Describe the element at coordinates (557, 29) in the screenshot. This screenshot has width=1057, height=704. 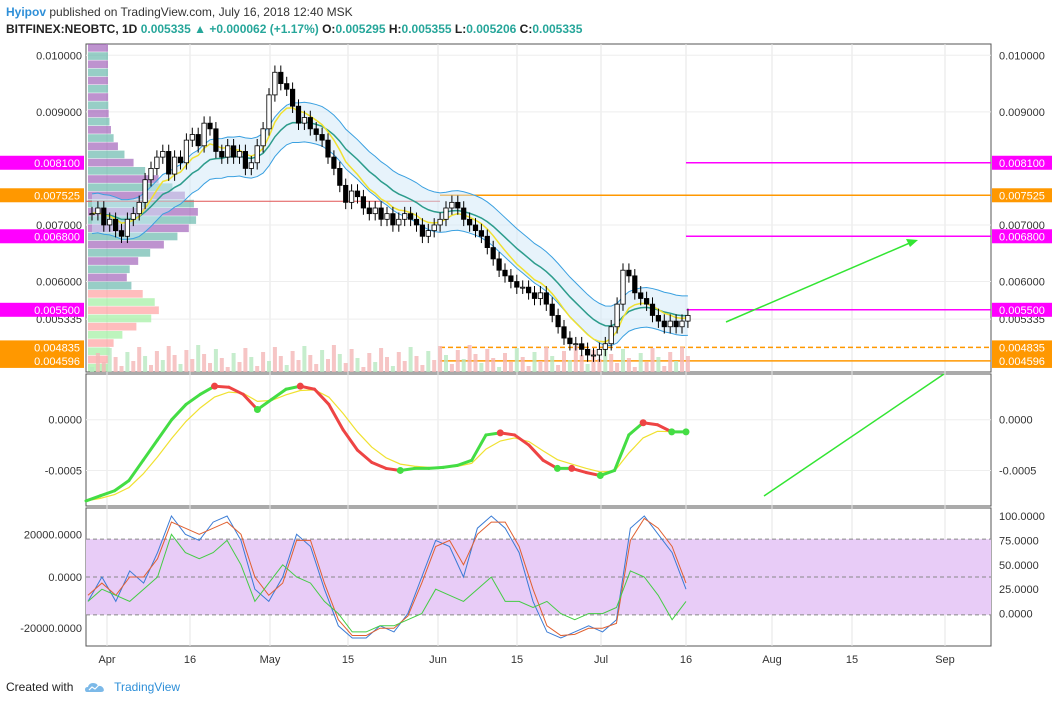
I see `close-value: 0.005335` at that location.